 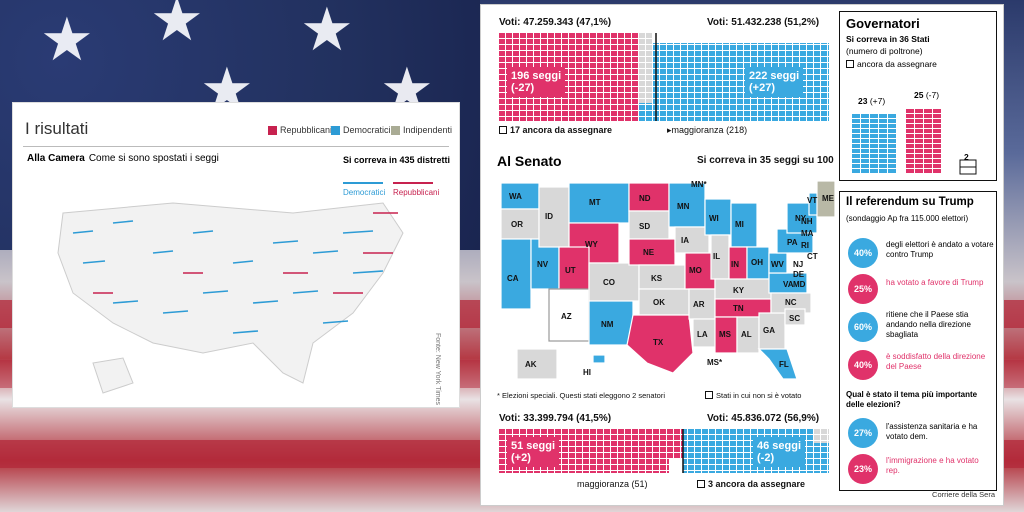 I want to click on pct-circle: 25%, so click(x=863, y=289).